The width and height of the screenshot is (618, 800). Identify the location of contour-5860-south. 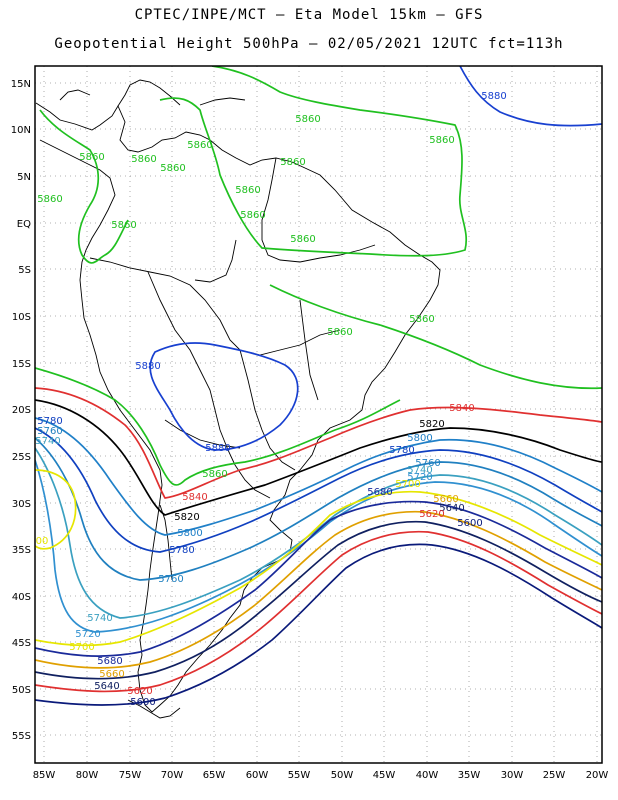
(218, 426).